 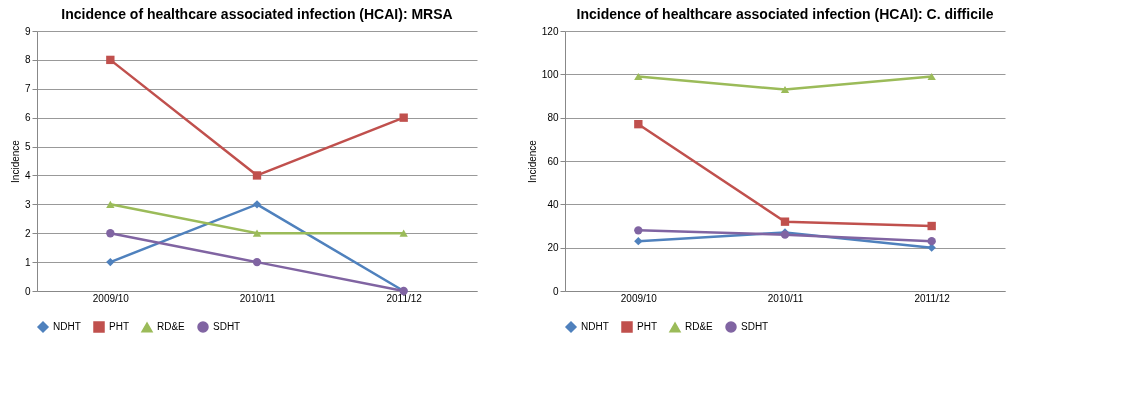 I want to click on y-tick-label: 3, so click(x=27, y=204).